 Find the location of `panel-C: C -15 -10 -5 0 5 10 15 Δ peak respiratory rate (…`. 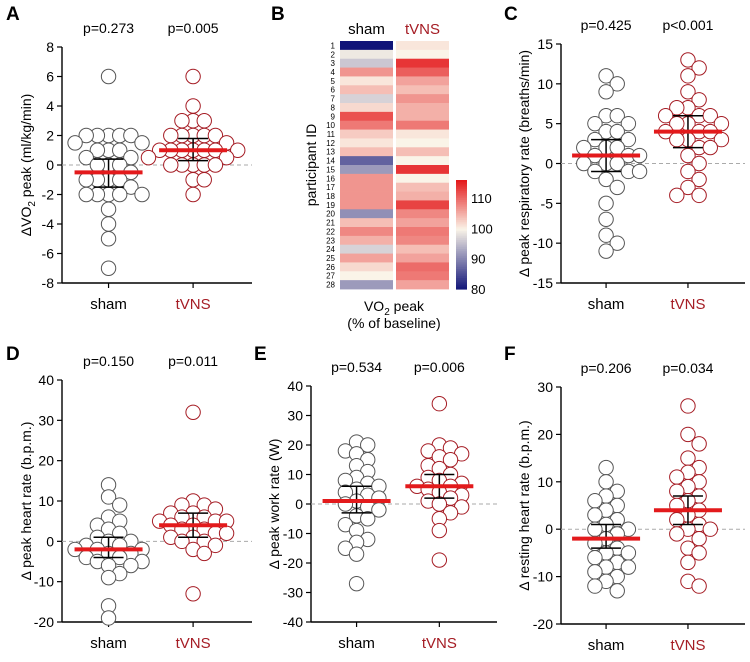

panel-C: C -15 -10 -5 0 5 10 15 Δ peak respiratory rate (… is located at coordinates (624, 158).